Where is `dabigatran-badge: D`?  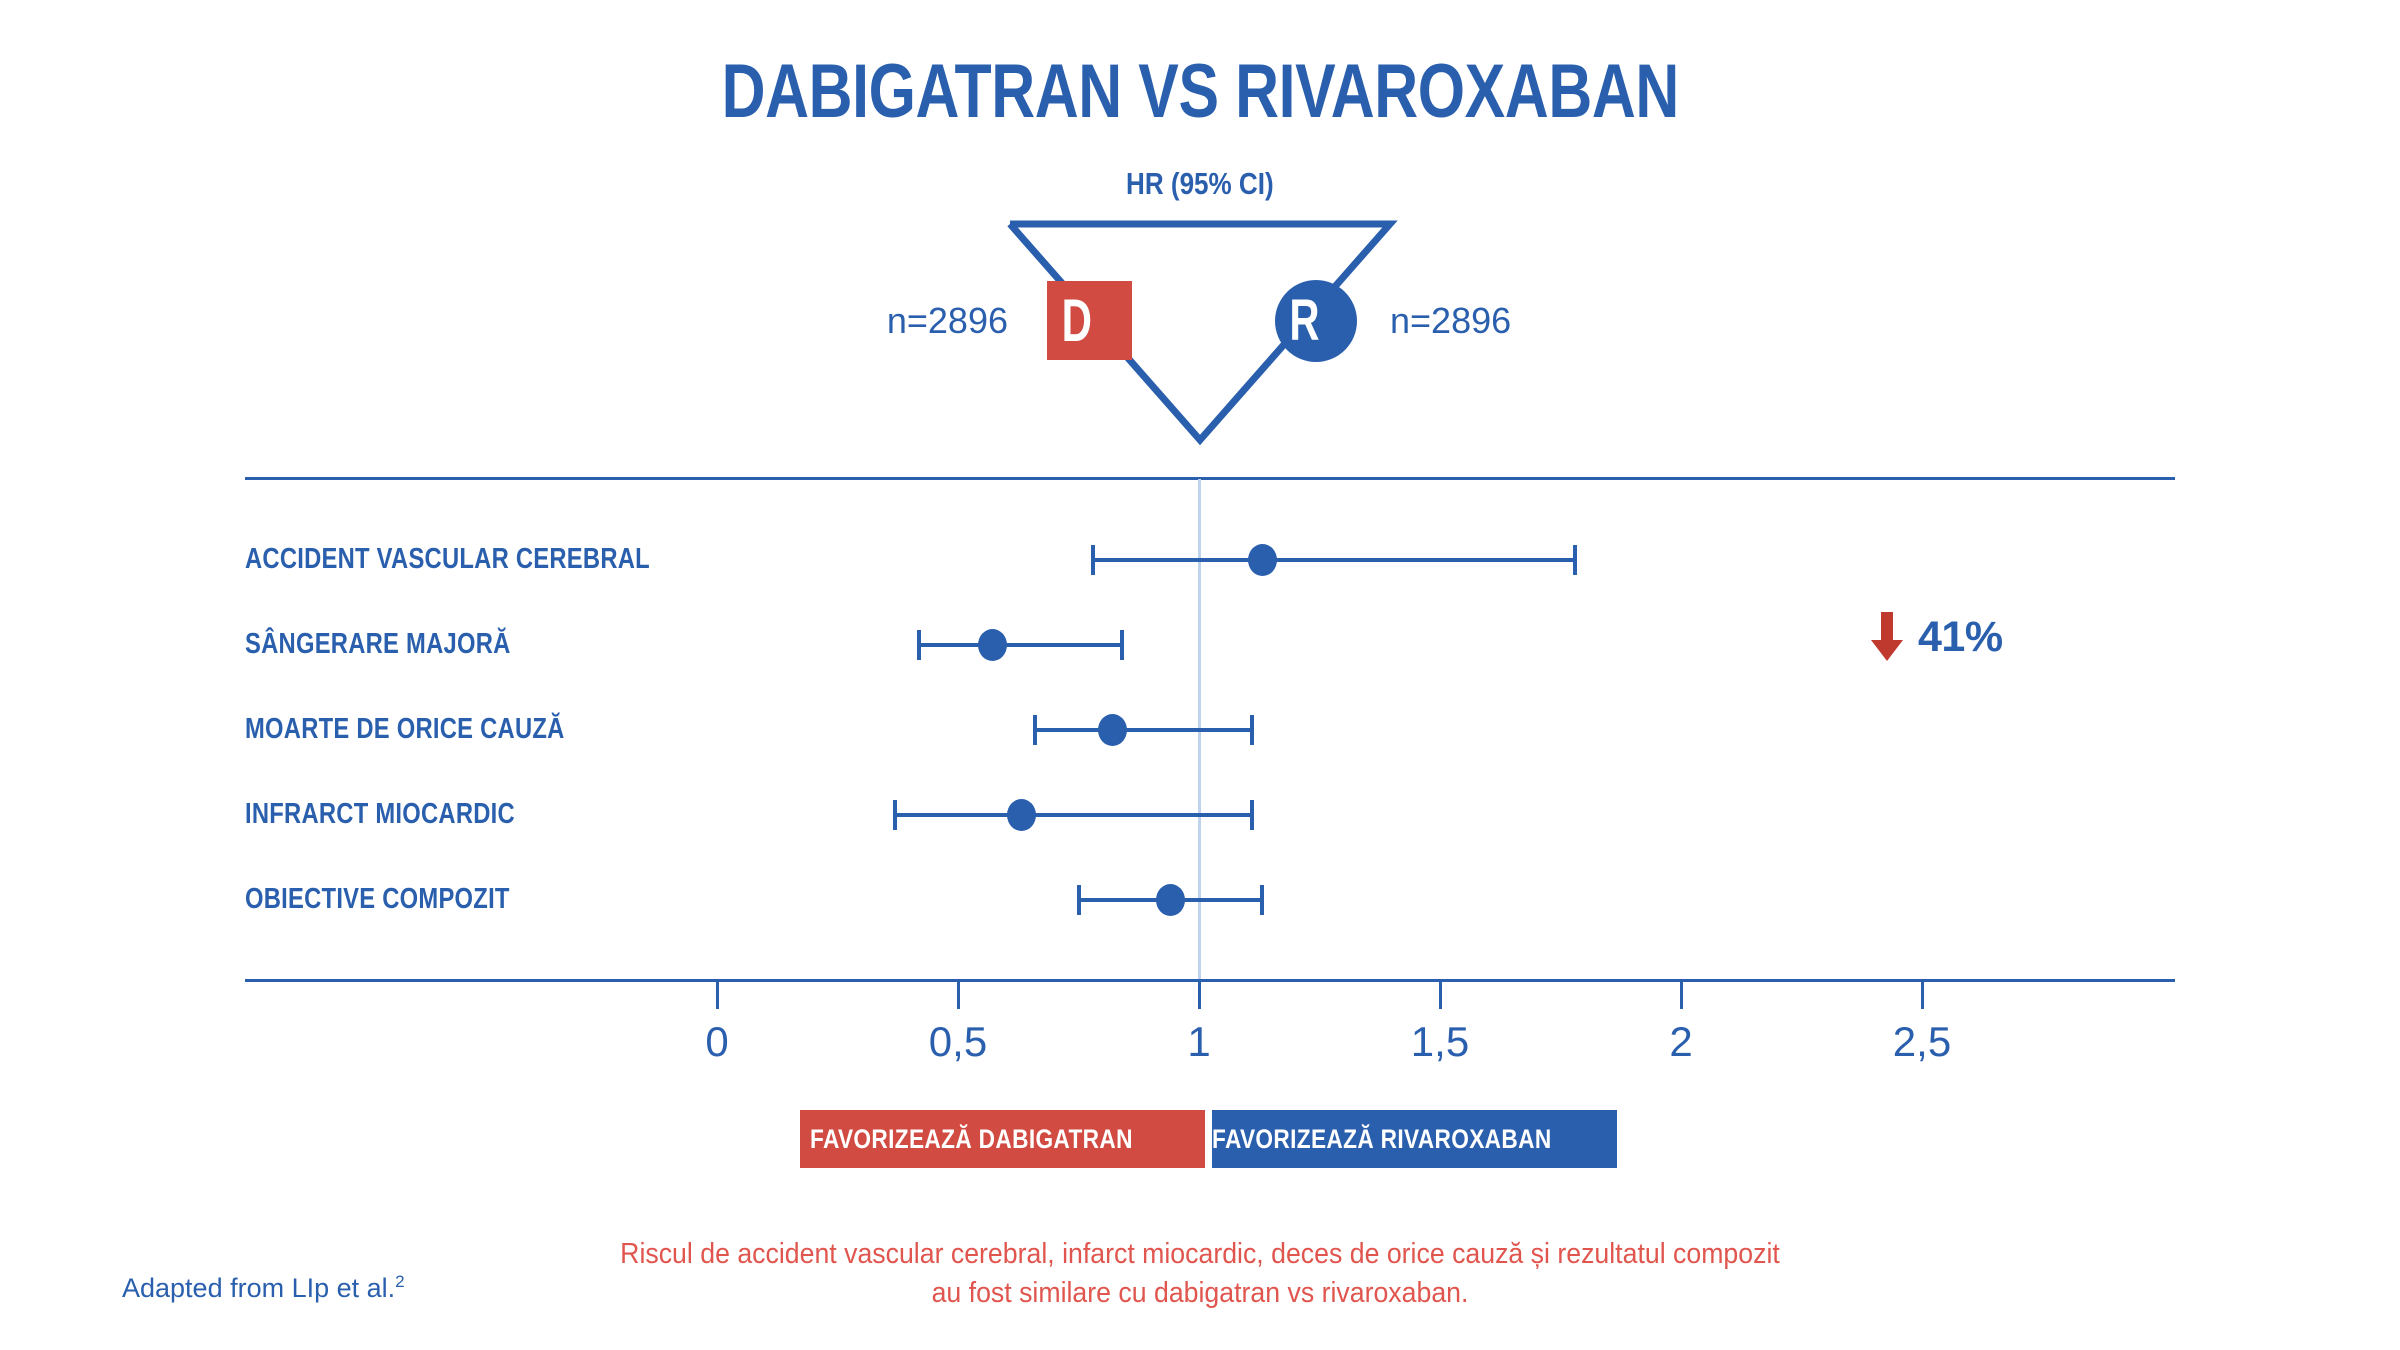 dabigatran-badge: D is located at coordinates (1089, 320).